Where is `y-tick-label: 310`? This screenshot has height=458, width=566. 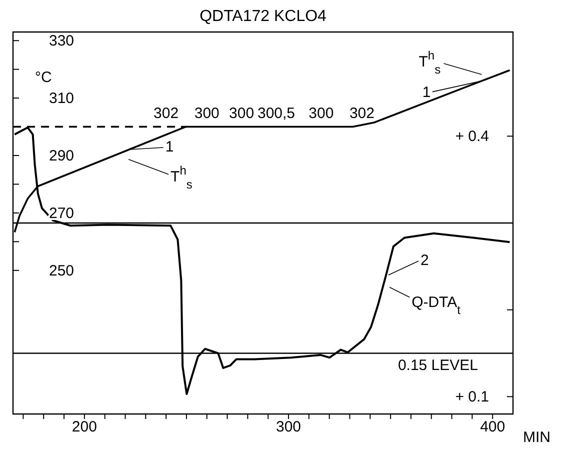 y-tick-label: 310 is located at coordinates (61, 99).